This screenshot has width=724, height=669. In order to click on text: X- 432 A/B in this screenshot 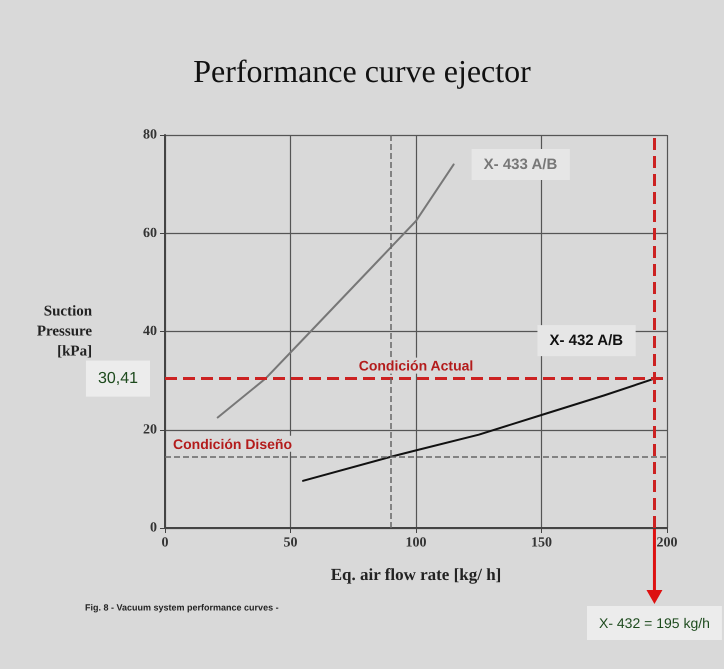, I will do `click(586, 341)`.